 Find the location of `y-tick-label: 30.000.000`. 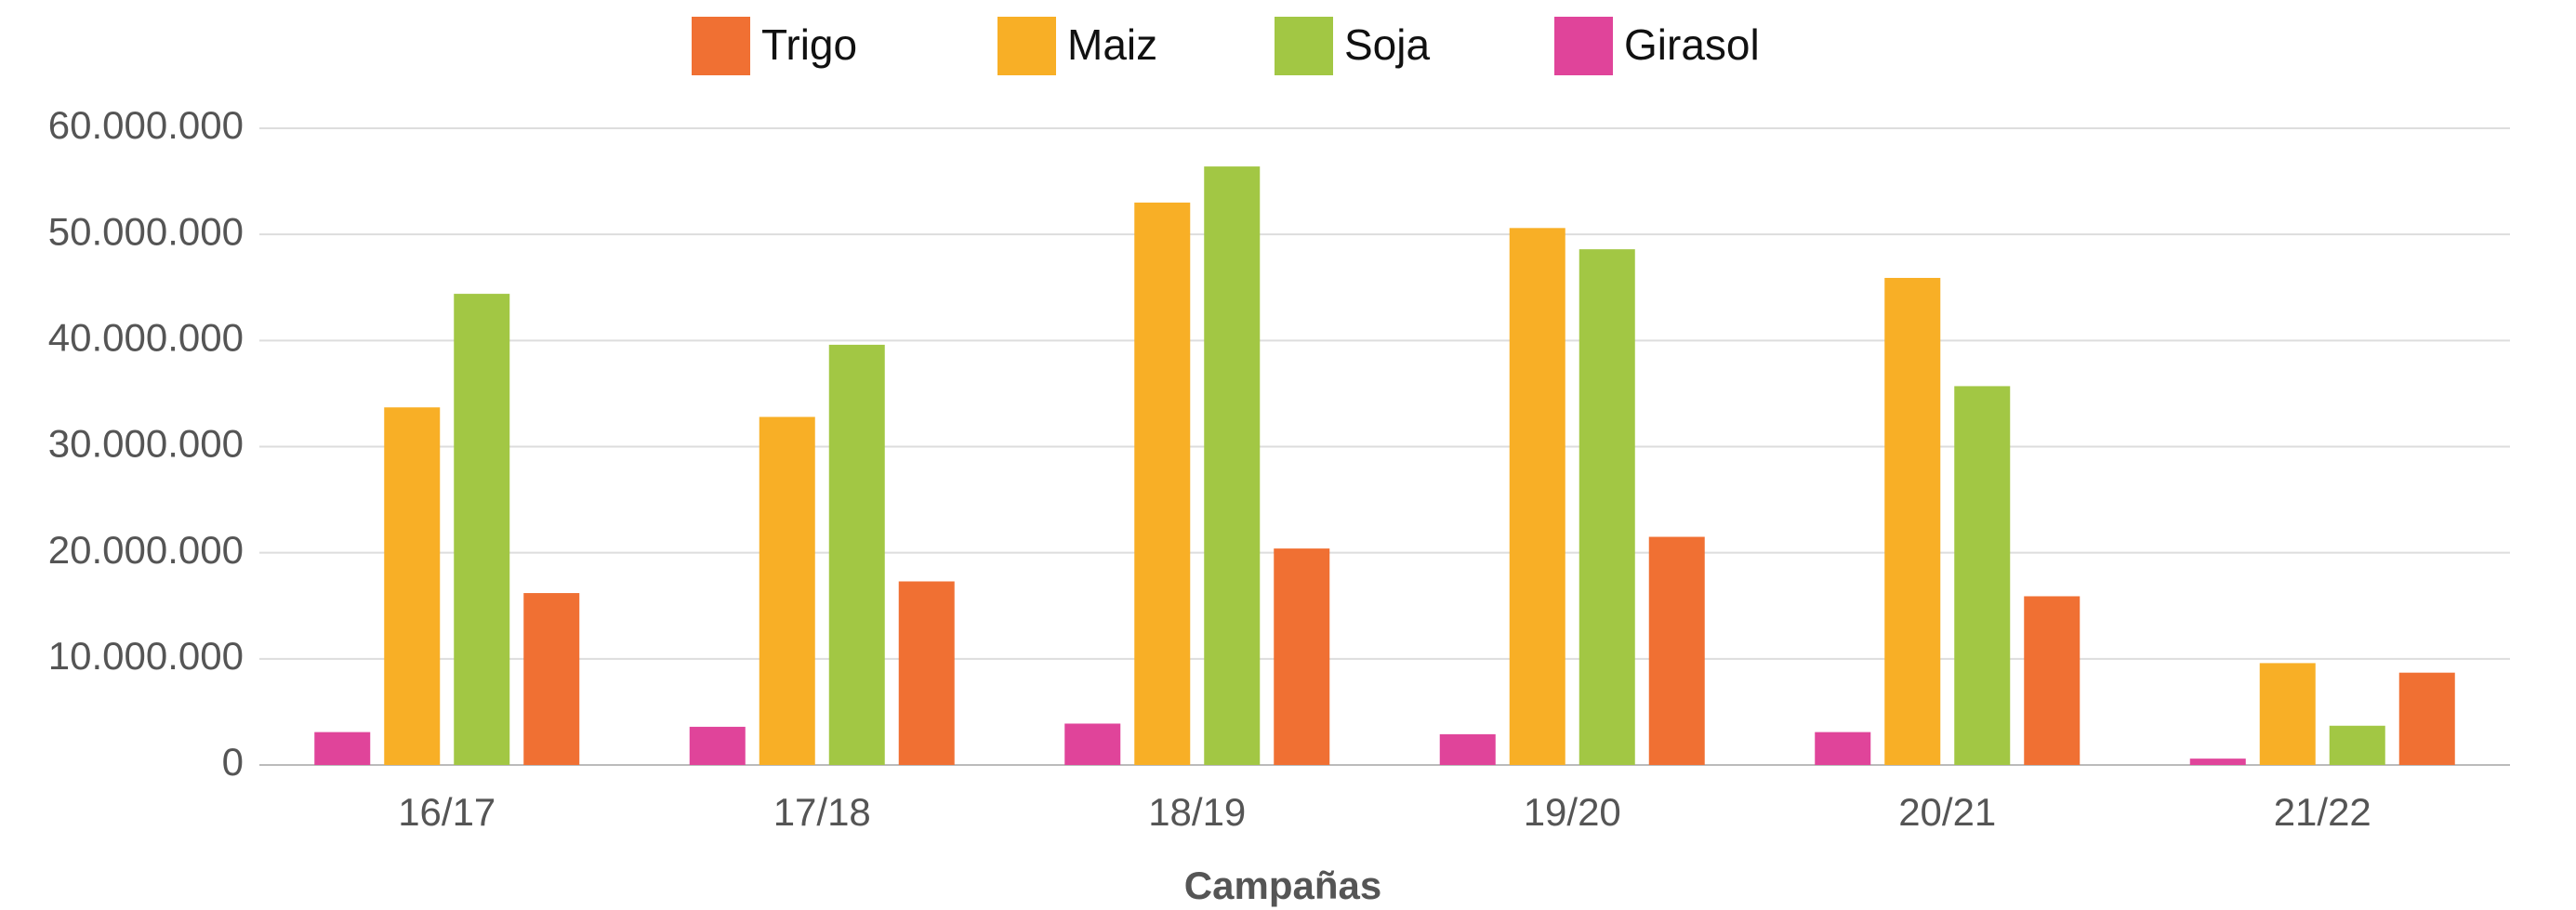

y-tick-label: 30.000.000 is located at coordinates (146, 444).